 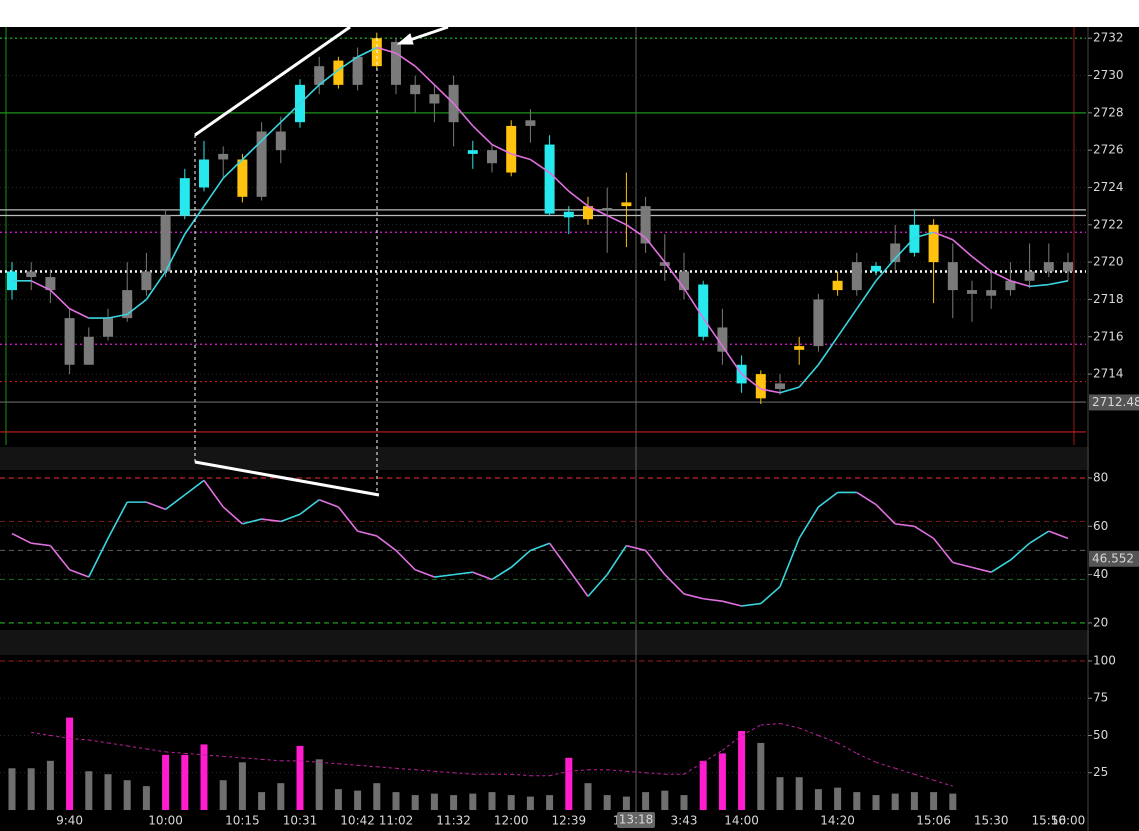 What do you see at coordinates (357, 821) in the screenshot?
I see `x-tick-label: 10:42` at bounding box center [357, 821].